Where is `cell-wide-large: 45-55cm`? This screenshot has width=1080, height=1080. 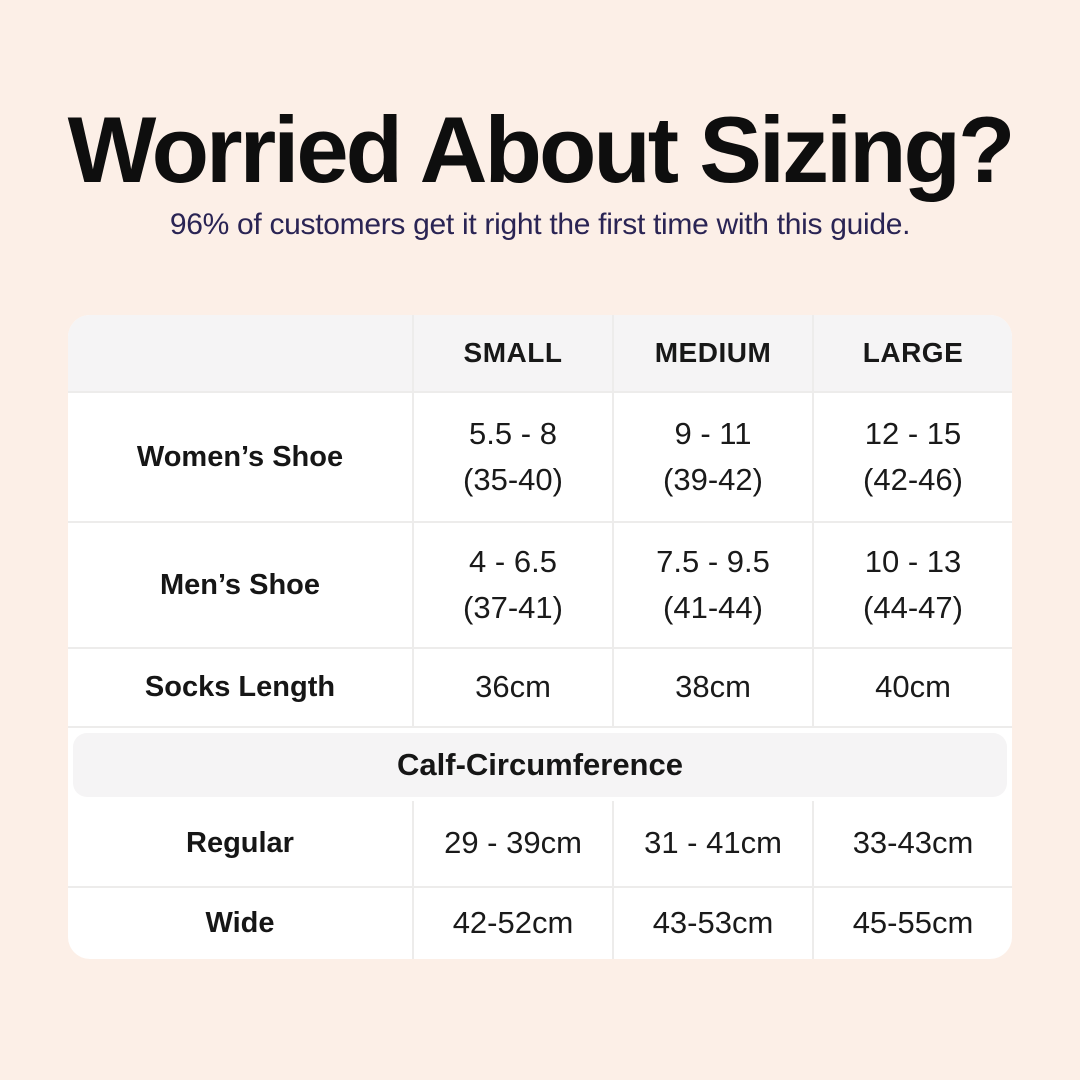 cell-wide-large: 45-55cm is located at coordinates (912, 923).